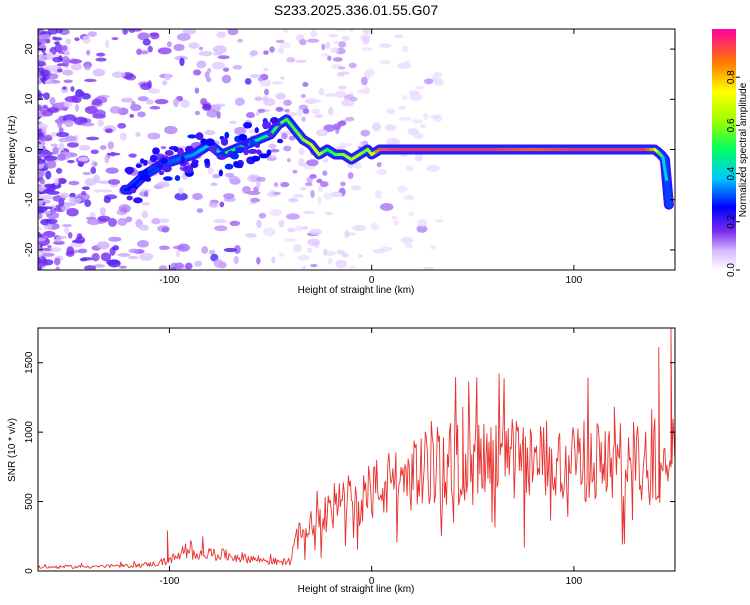 The width and height of the screenshot is (750, 605). I want to click on spectrogram-signal-track, so click(397, 162).